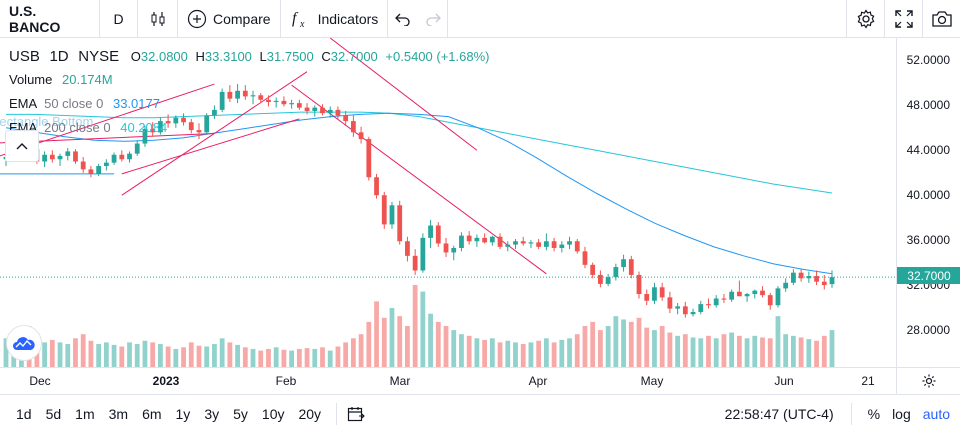 The height and width of the screenshot is (433, 960). I want to click on legend-o-label: O, so click(135, 56).